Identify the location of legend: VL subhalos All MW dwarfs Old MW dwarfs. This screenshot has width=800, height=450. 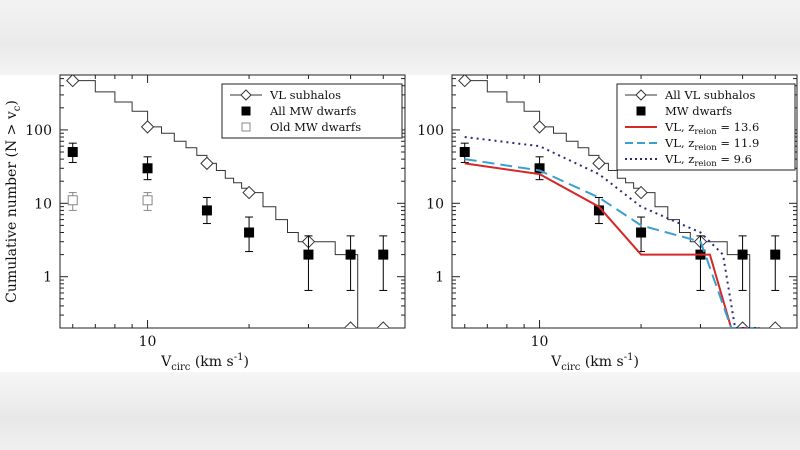
(312, 111).